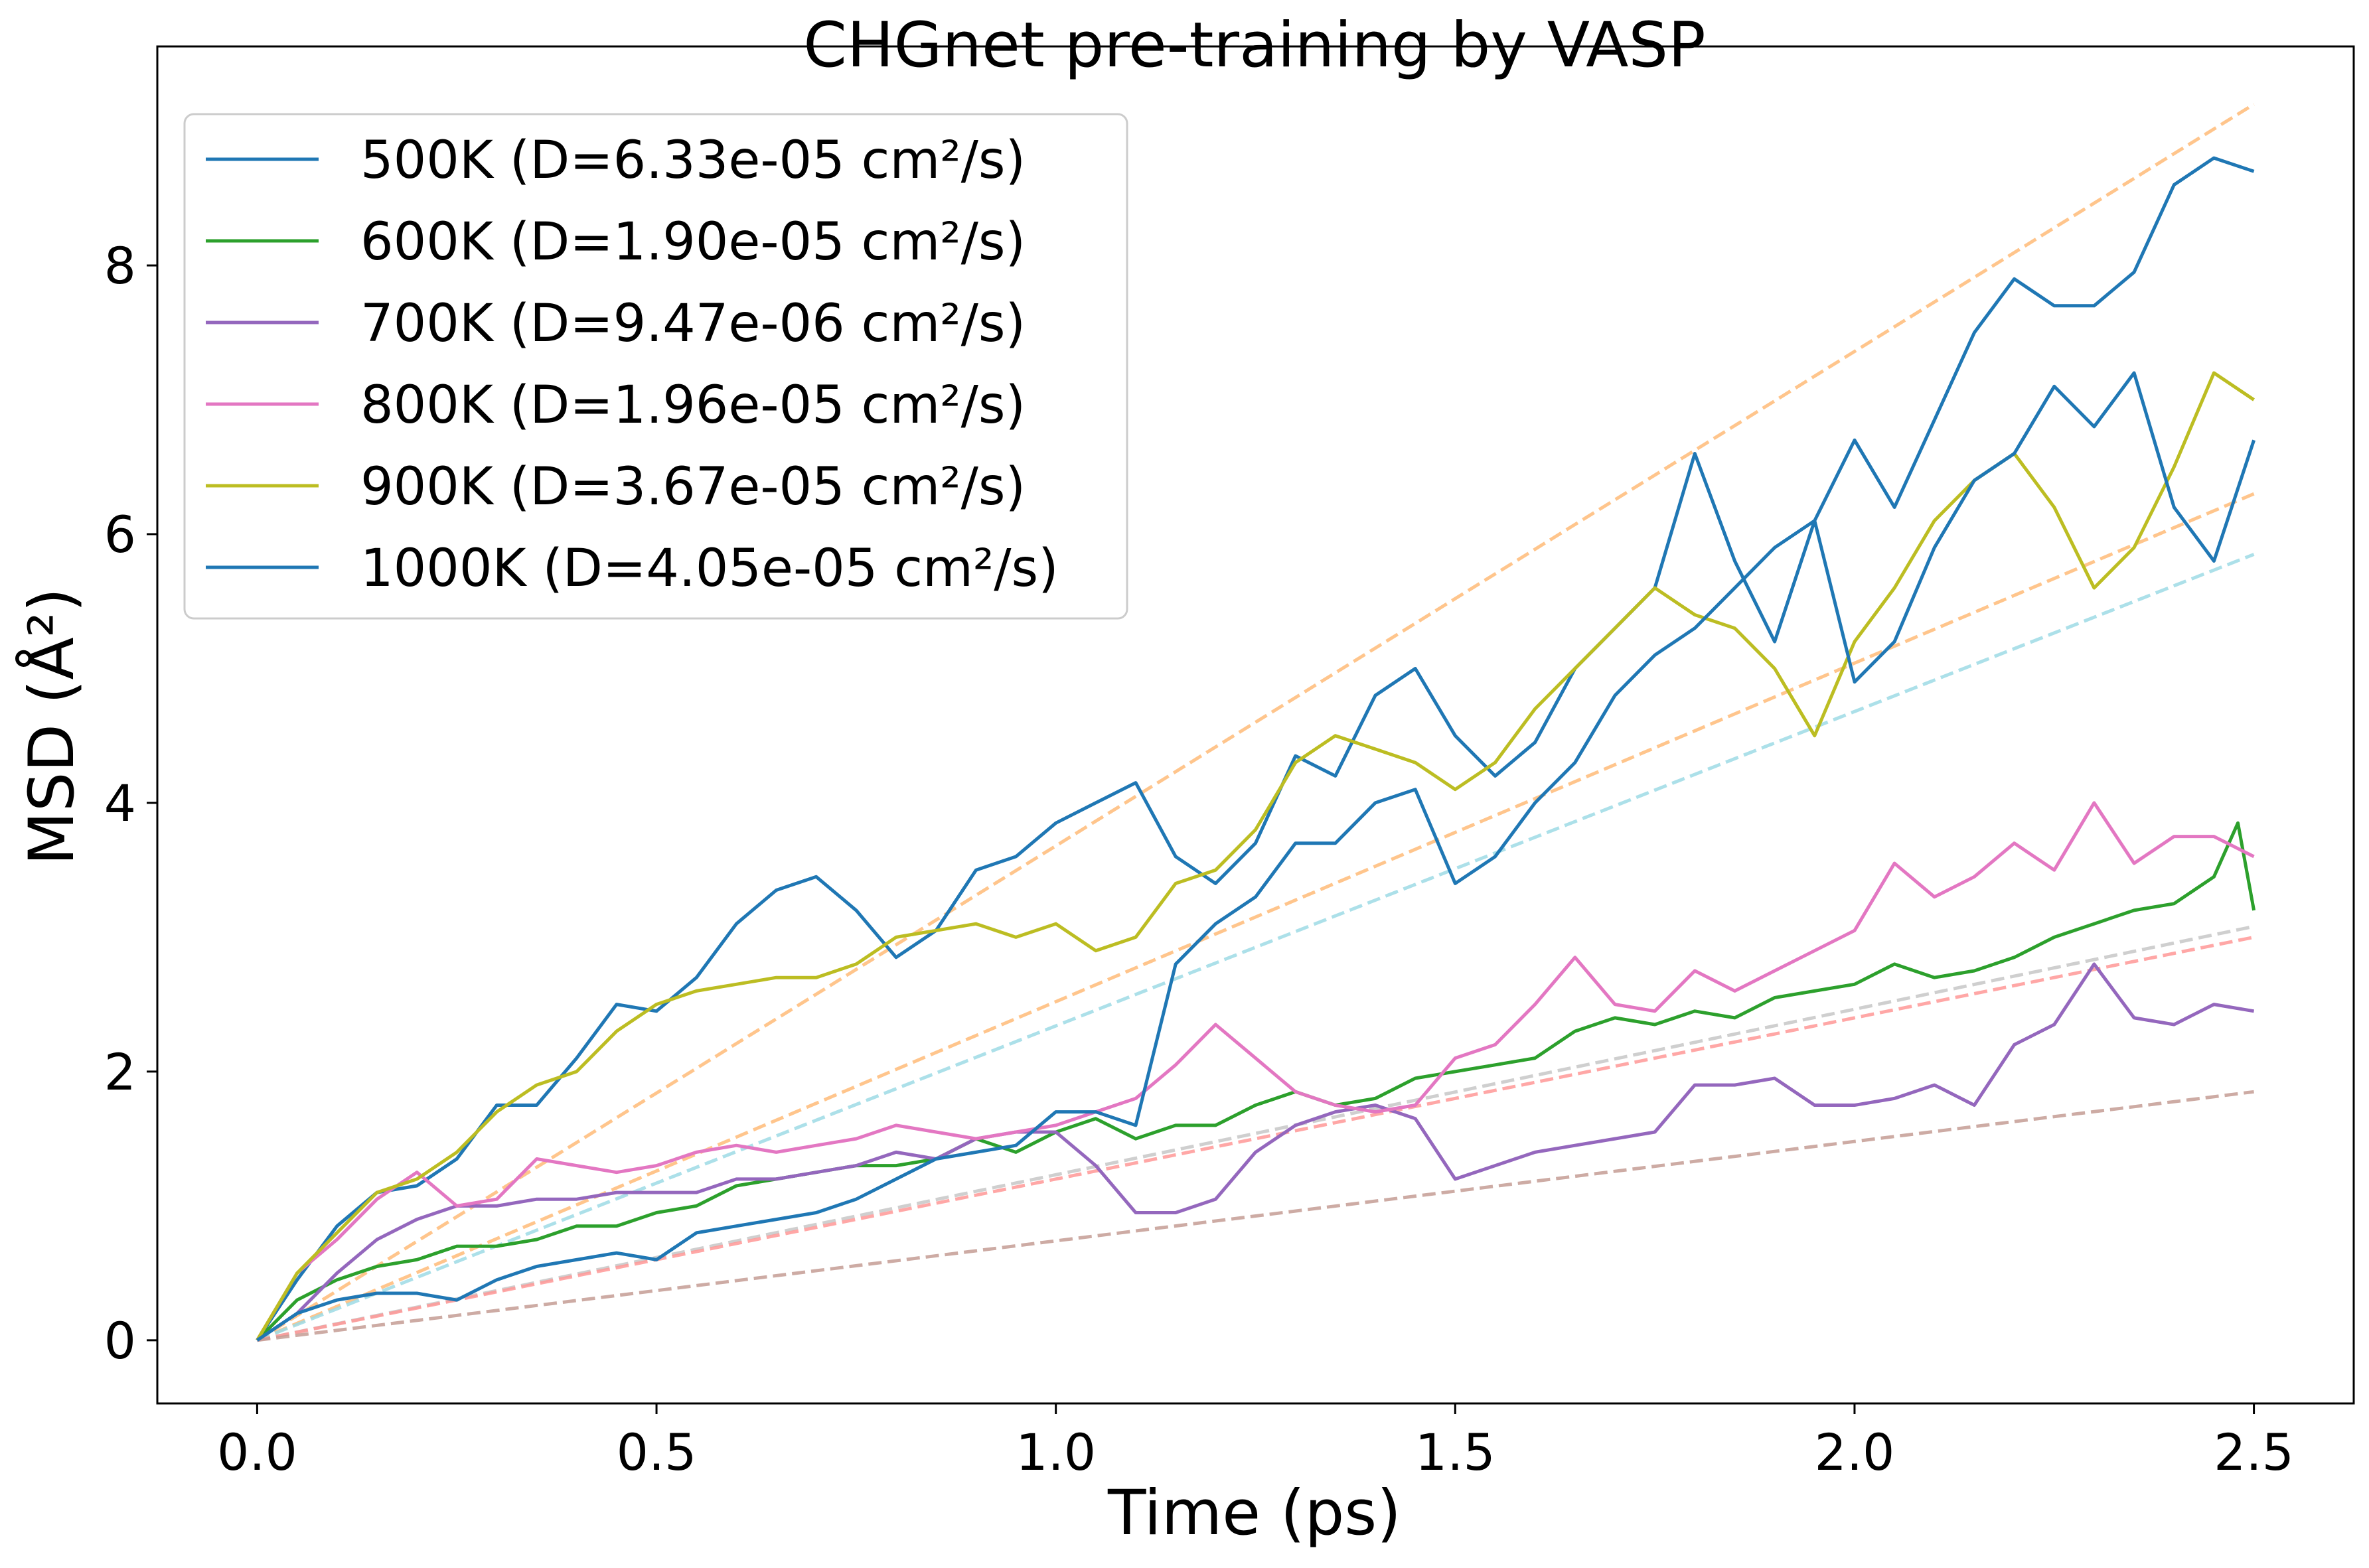  I want to click on legend-label-5: 900K (D=3.67e-05 cm²/s), so click(693, 487).